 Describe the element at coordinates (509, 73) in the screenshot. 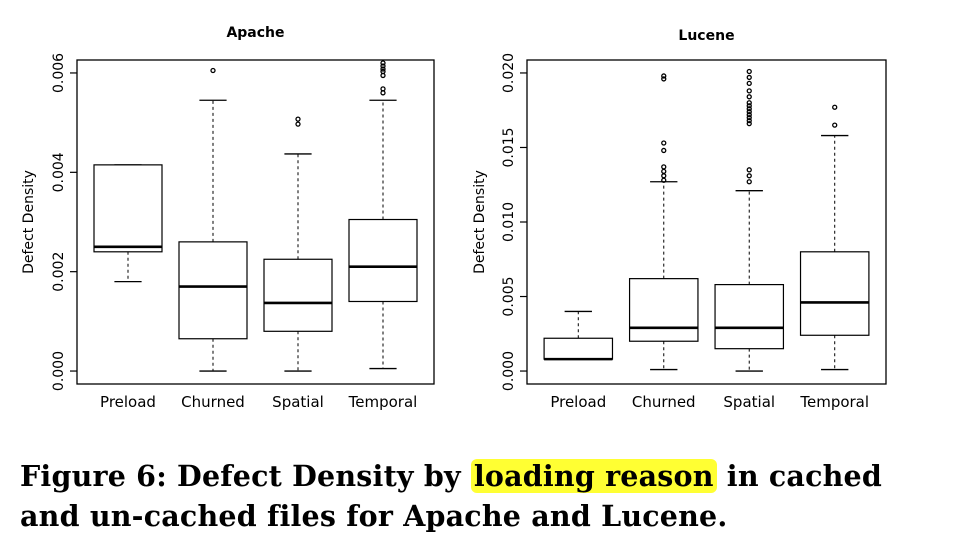

I see `y-tick-label: 0.020` at that location.